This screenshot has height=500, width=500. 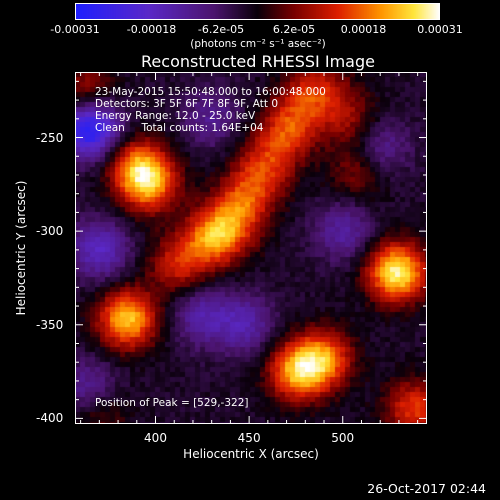 I want to click on x-tick-label: 400, so click(x=155, y=438).